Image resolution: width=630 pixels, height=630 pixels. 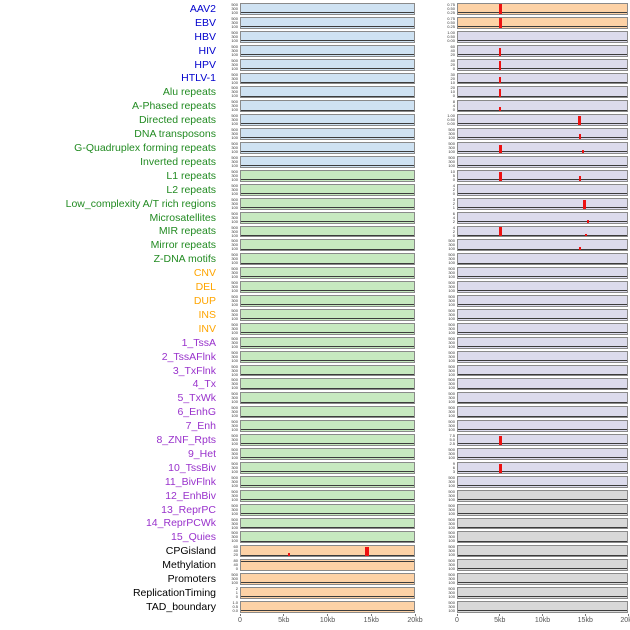 What do you see at coordinates (436, 65) in the screenshot?
I see `right-y-ticks: 40 20 0` at bounding box center [436, 65].